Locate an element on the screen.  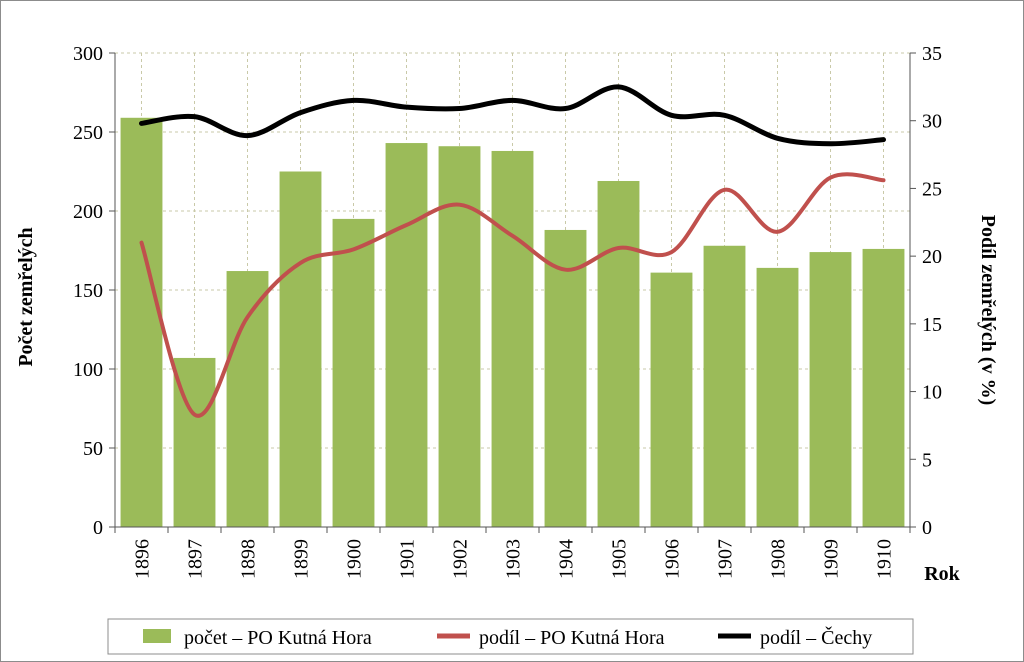
y2-tick-label: 10 is located at coordinates (932, 393).